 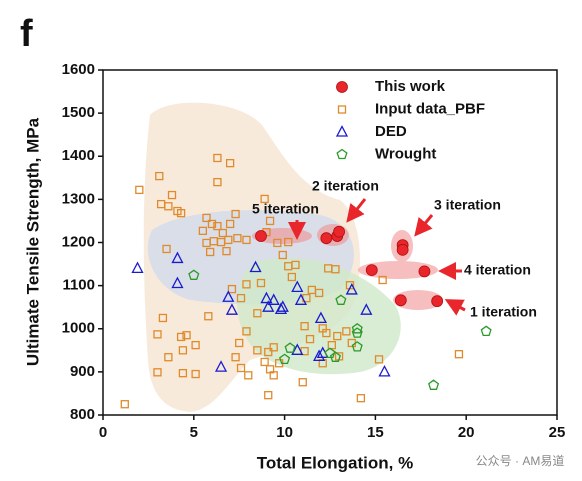 I want to click on x-axis-title: Total Elongation, %, so click(x=335, y=462).